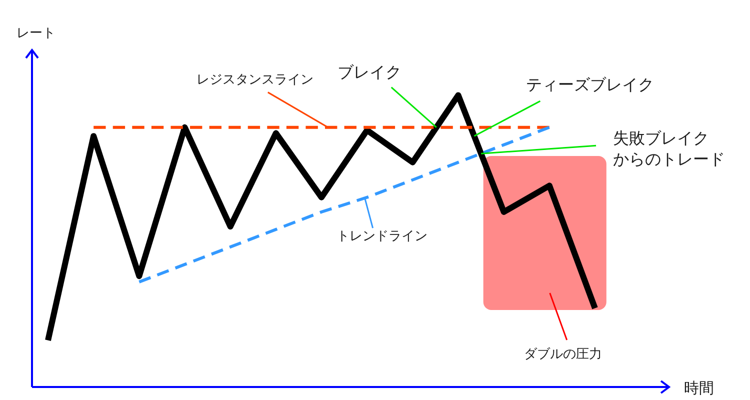 Image resolution: width=750 pixels, height=400 pixels. What do you see at coordinates (669, 148) in the screenshot?
I see `annotation: 失敗ブレイクからのトレード` at bounding box center [669, 148].